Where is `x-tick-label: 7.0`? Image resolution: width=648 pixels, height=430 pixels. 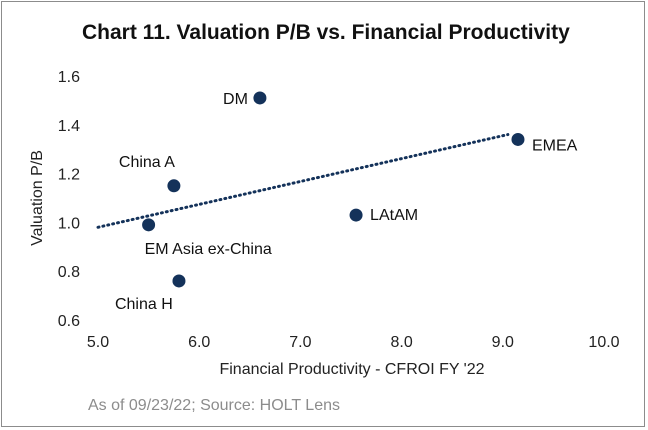 x-tick-label: 7.0 is located at coordinates (300, 342).